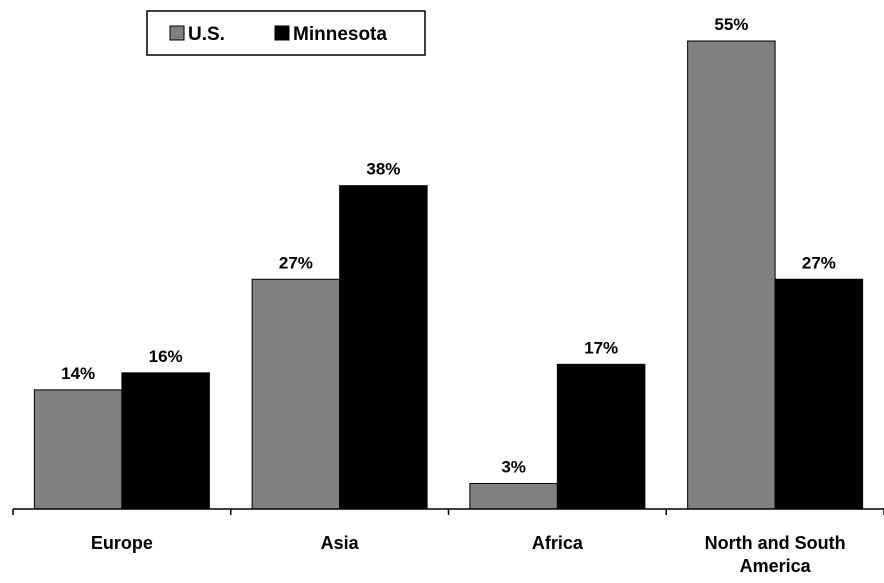  I want to click on legend-swatch-minnesota, so click(282, 33).